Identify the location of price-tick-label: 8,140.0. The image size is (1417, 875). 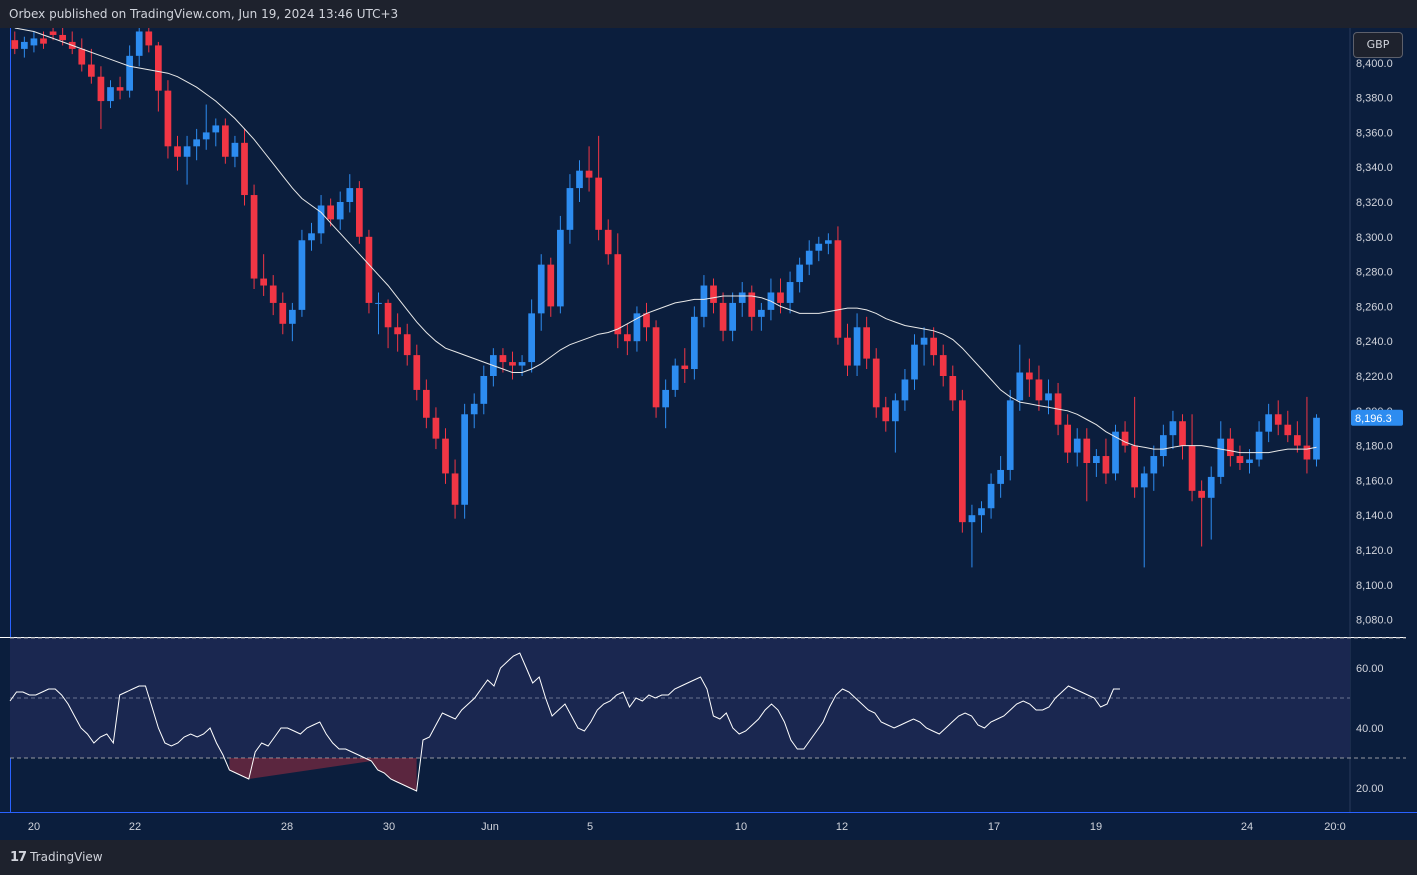
(1374, 516).